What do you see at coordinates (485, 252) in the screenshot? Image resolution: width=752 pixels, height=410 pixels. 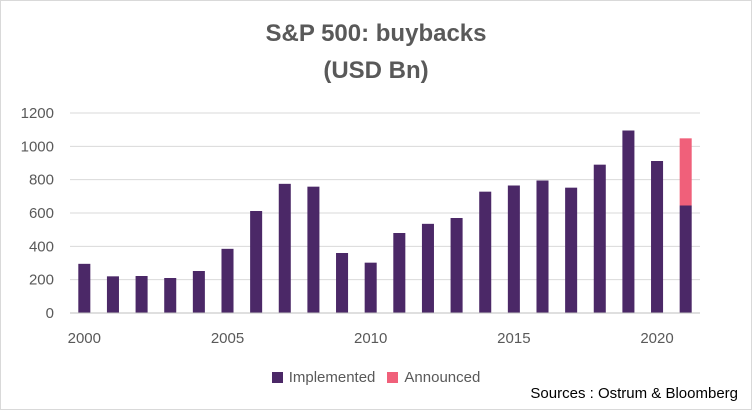 I see `bar-implemented-2014` at bounding box center [485, 252].